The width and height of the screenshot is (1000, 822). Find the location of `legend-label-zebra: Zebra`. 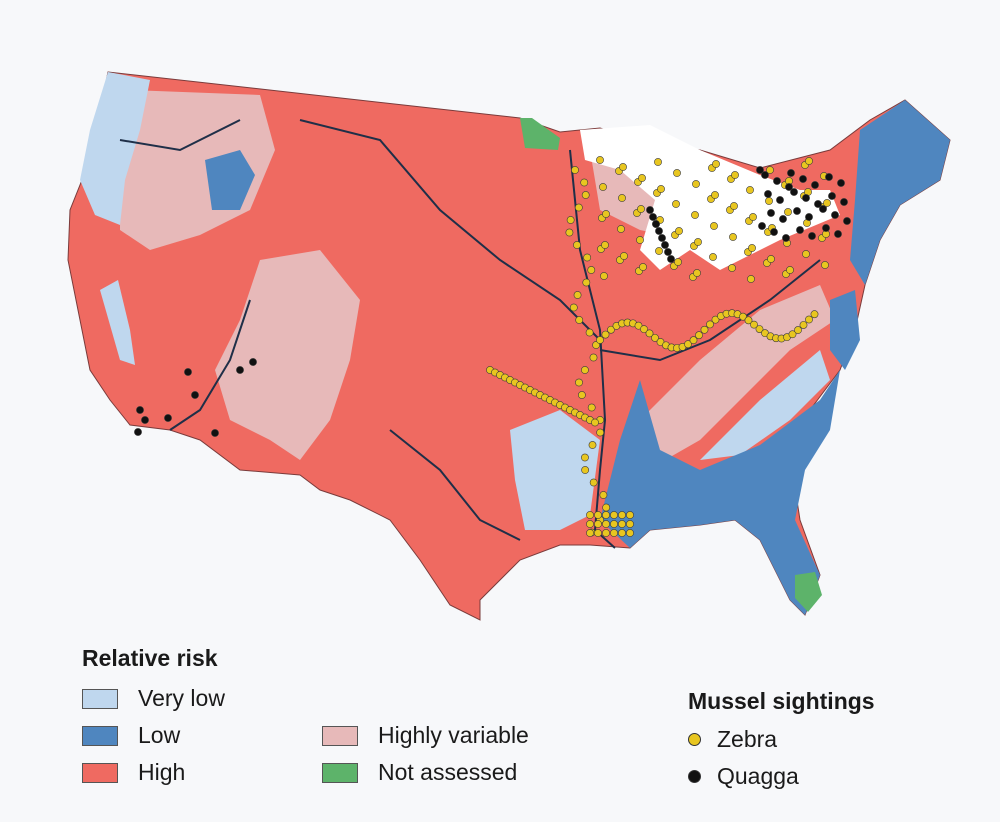

legend-label-zebra: Zebra is located at coordinates (747, 739).